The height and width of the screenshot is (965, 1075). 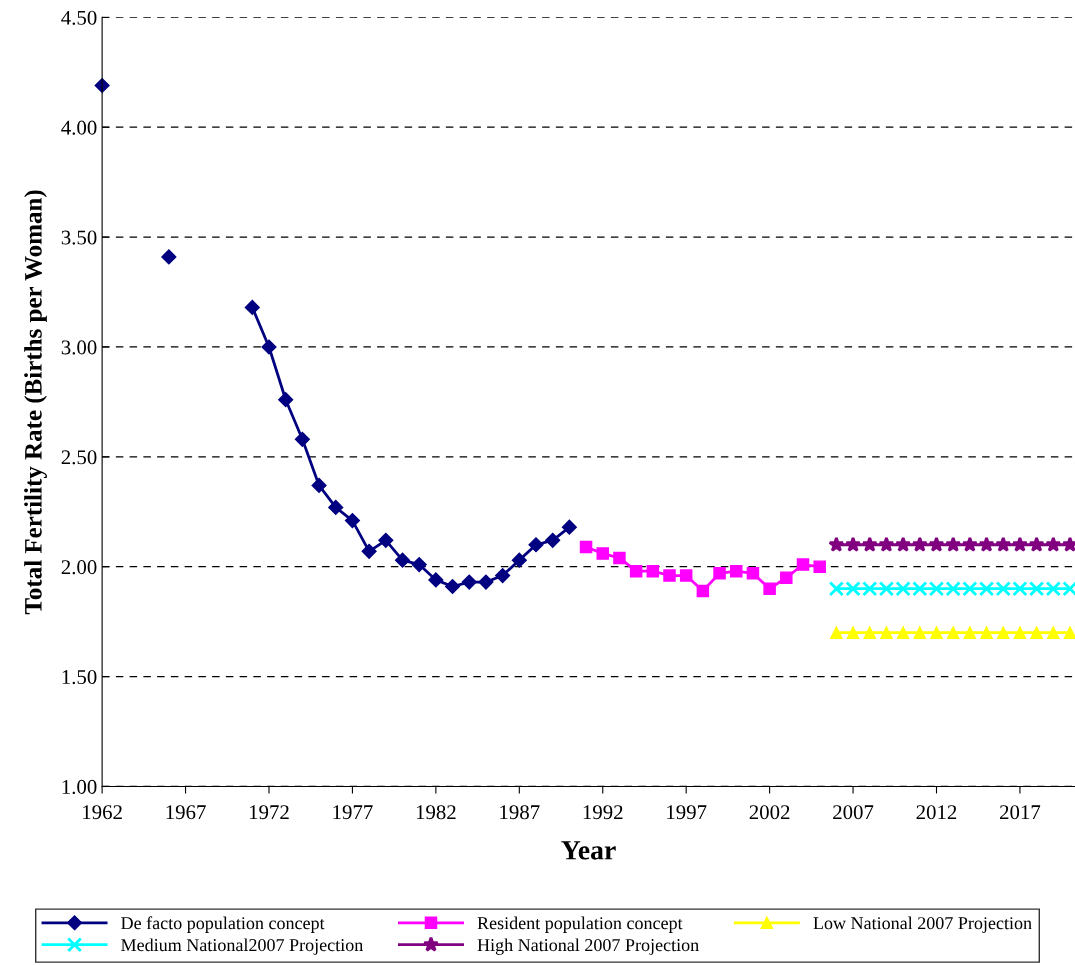 I want to click on x-tick-label: 1972, so click(x=269, y=812).